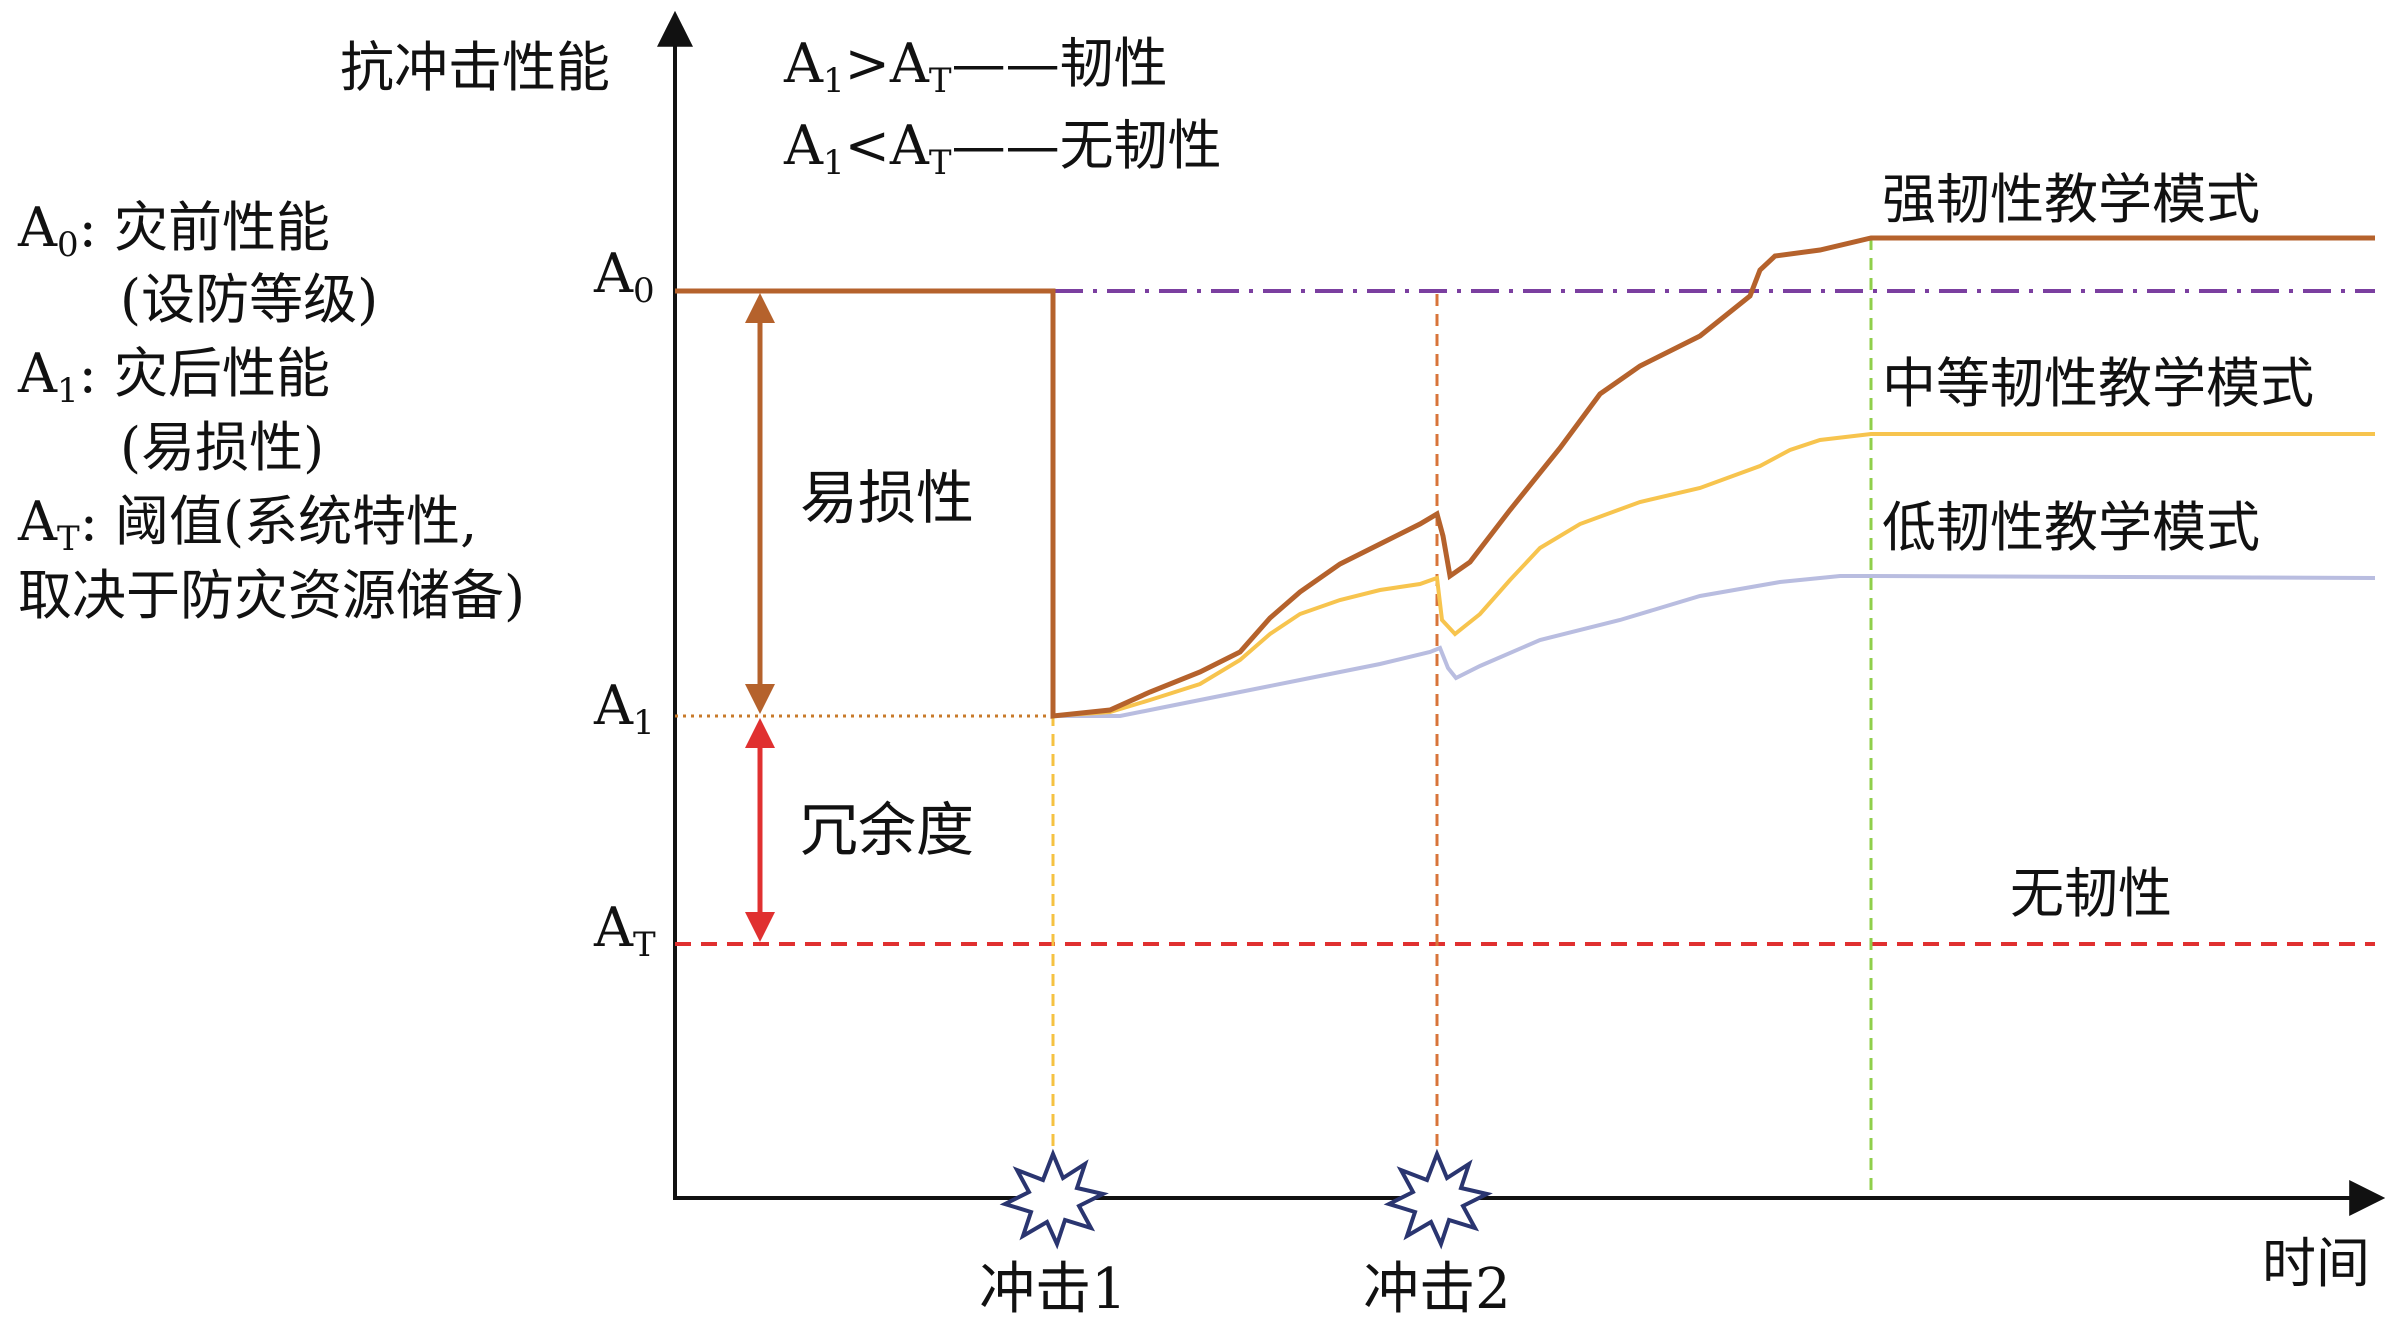 This screenshot has width=2394, height=1326. Describe the element at coordinates (1053, 1289) in the screenshot. I see `impact-1-label: 冲击1` at that location.